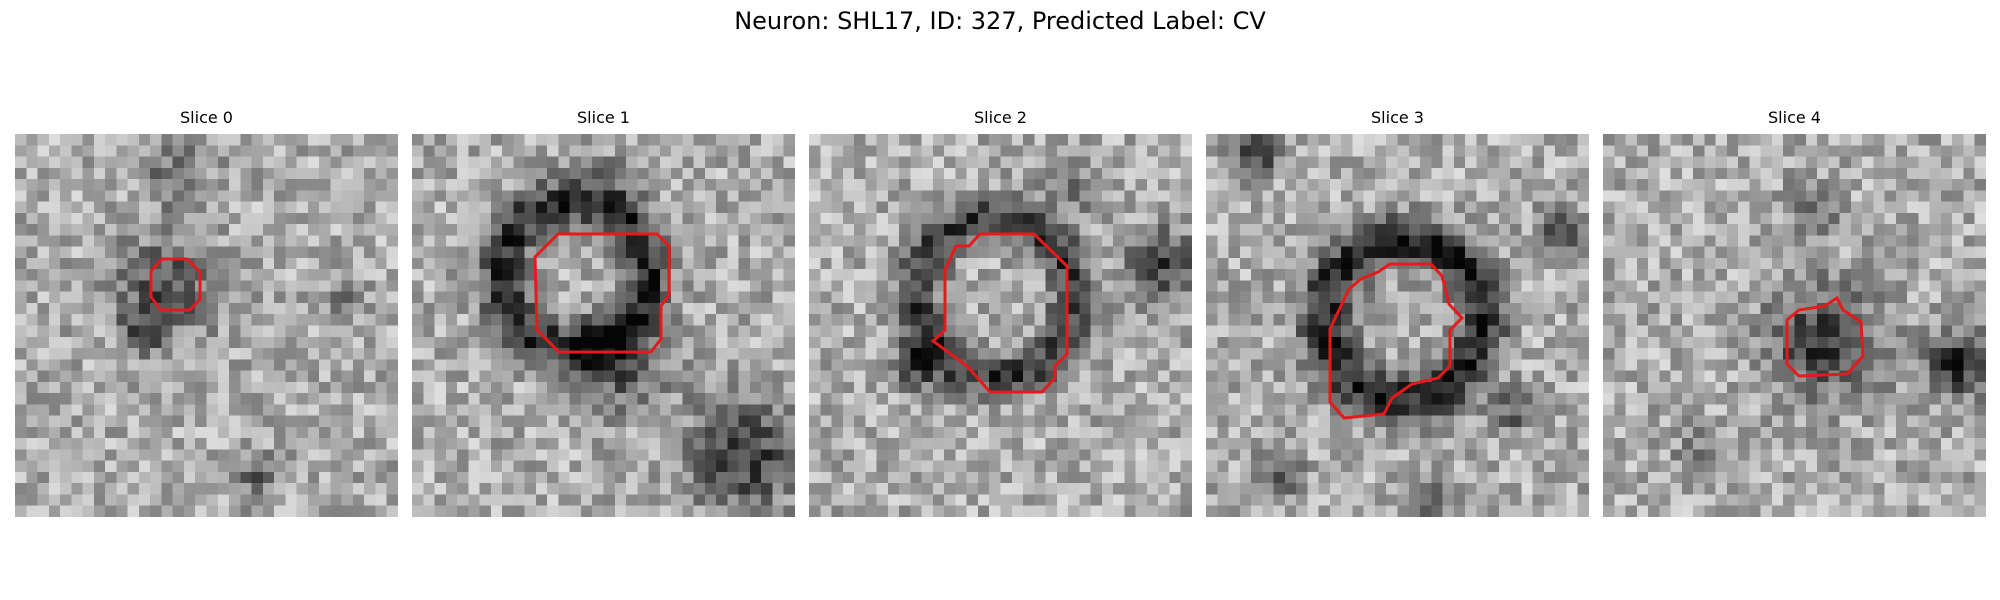 The height and width of the screenshot is (600, 2000). Describe the element at coordinates (1000, 117) in the screenshot. I see `slice-title-2: Slice 2` at that location.